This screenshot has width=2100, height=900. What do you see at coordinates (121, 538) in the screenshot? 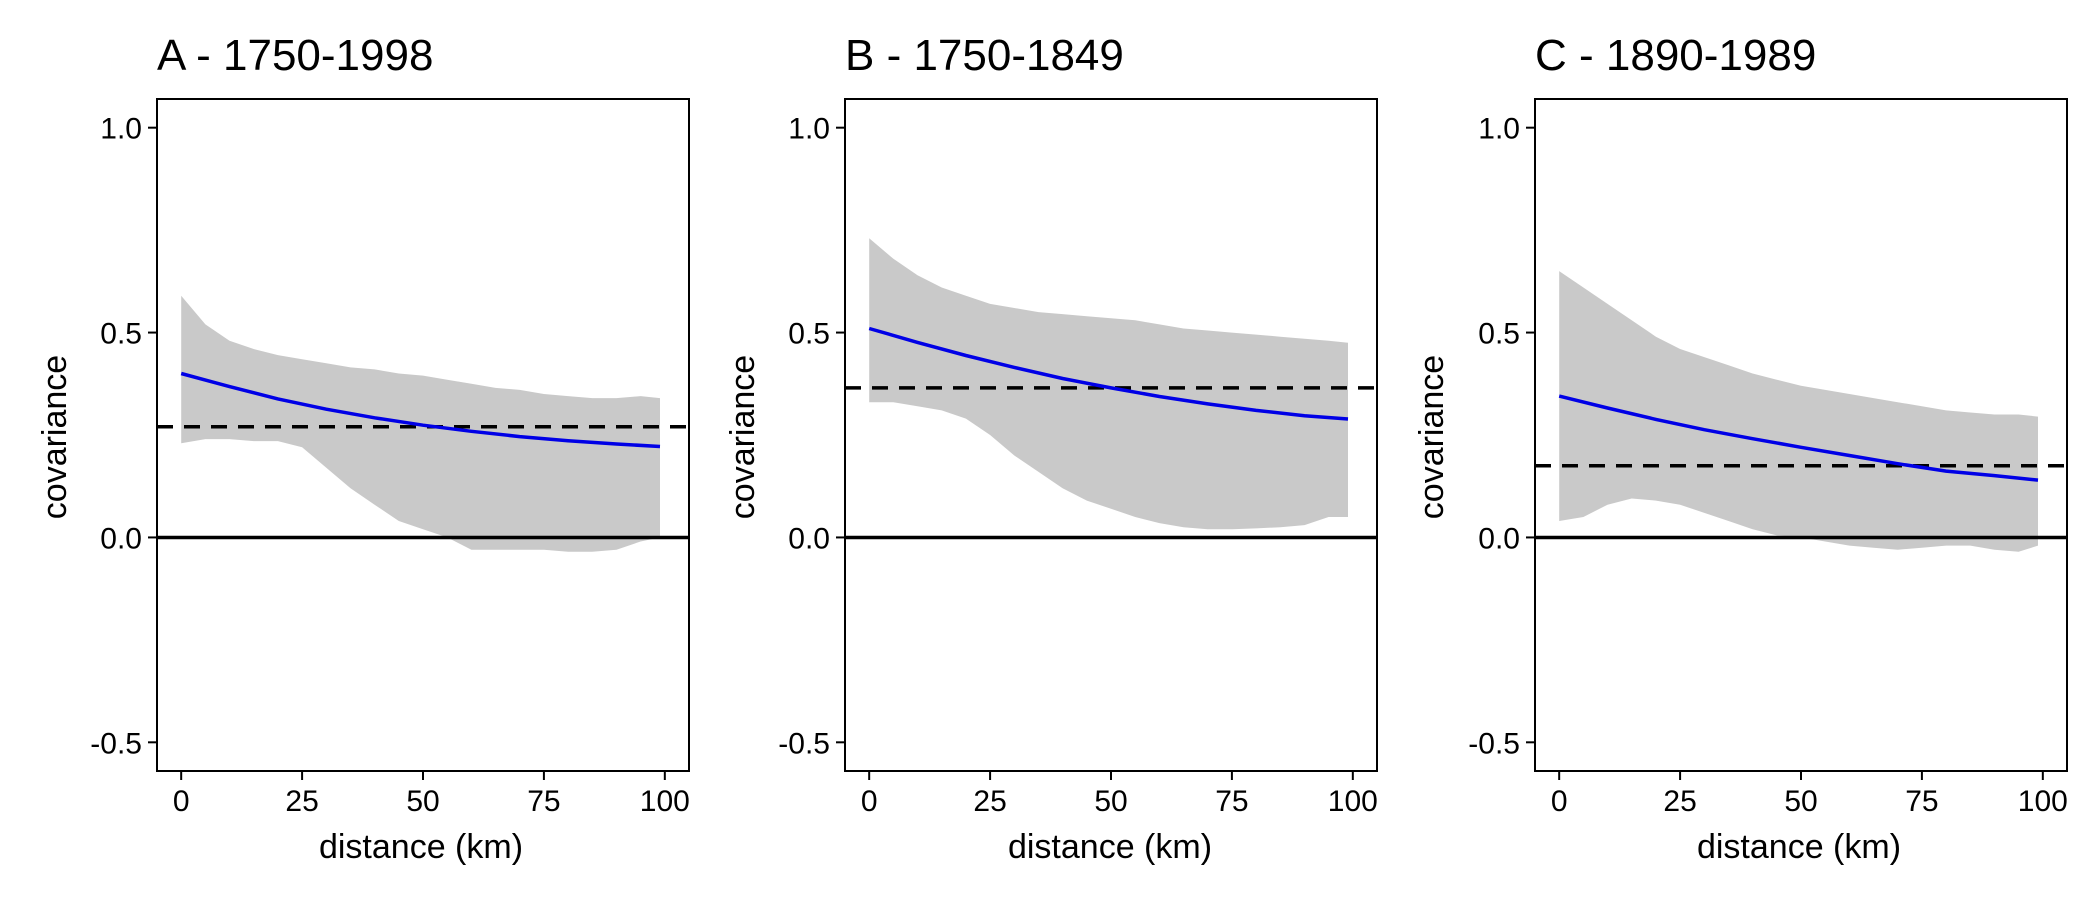
I see `panel-a-y-tick-label: 0.0` at bounding box center [121, 538].